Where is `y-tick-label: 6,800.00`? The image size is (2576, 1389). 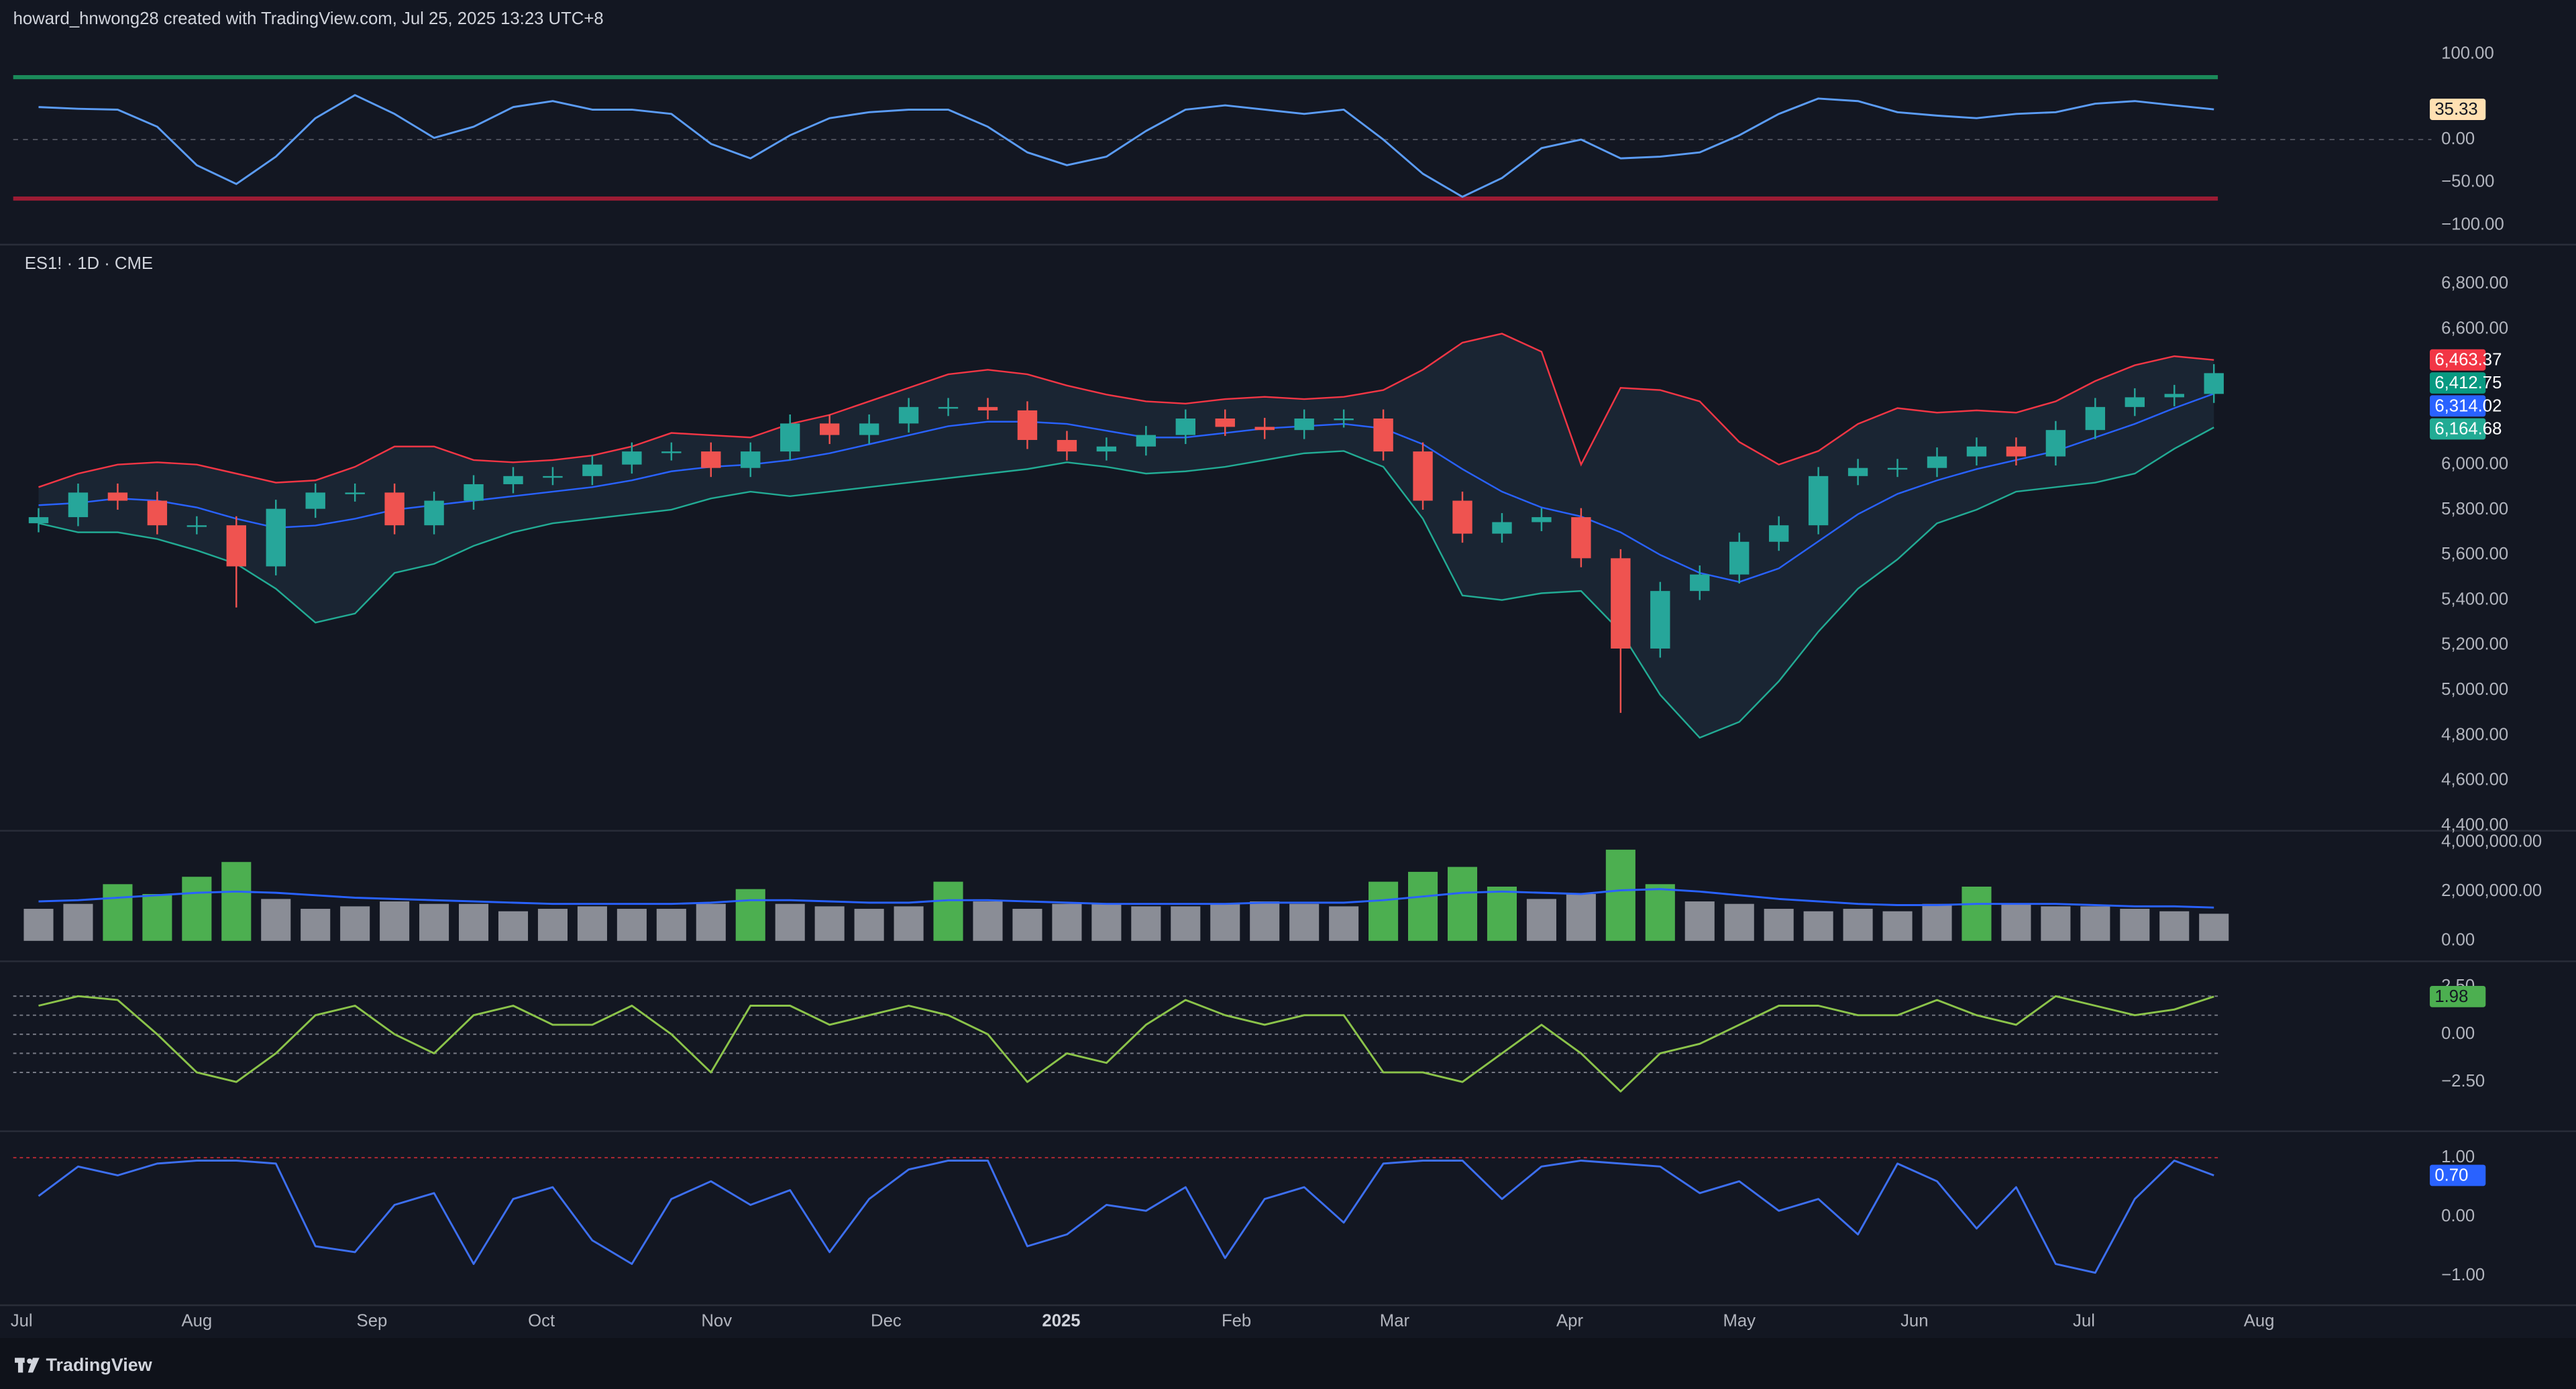
y-tick-label: 6,800.00 is located at coordinates (2474, 283).